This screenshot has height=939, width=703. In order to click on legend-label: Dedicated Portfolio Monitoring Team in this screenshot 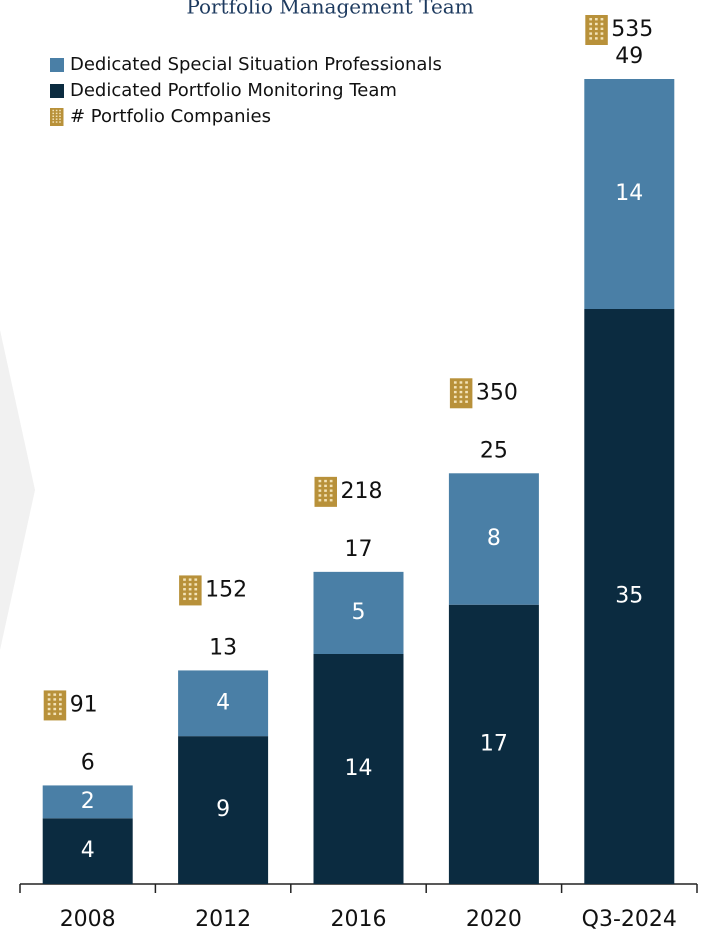, I will do `click(233, 90)`.